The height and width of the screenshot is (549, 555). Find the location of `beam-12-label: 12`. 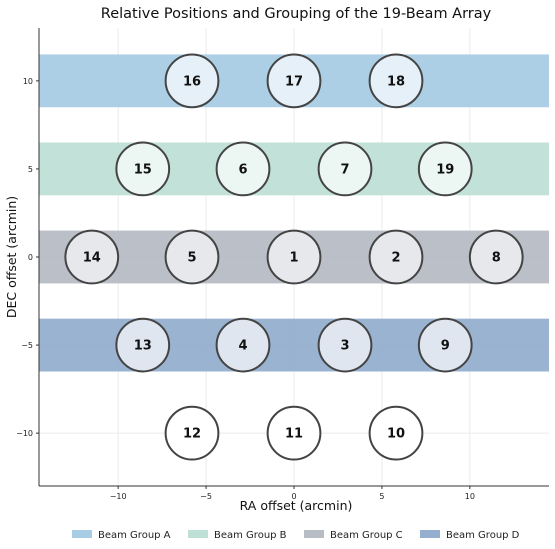

beam-12-label: 12 is located at coordinates (192, 434).